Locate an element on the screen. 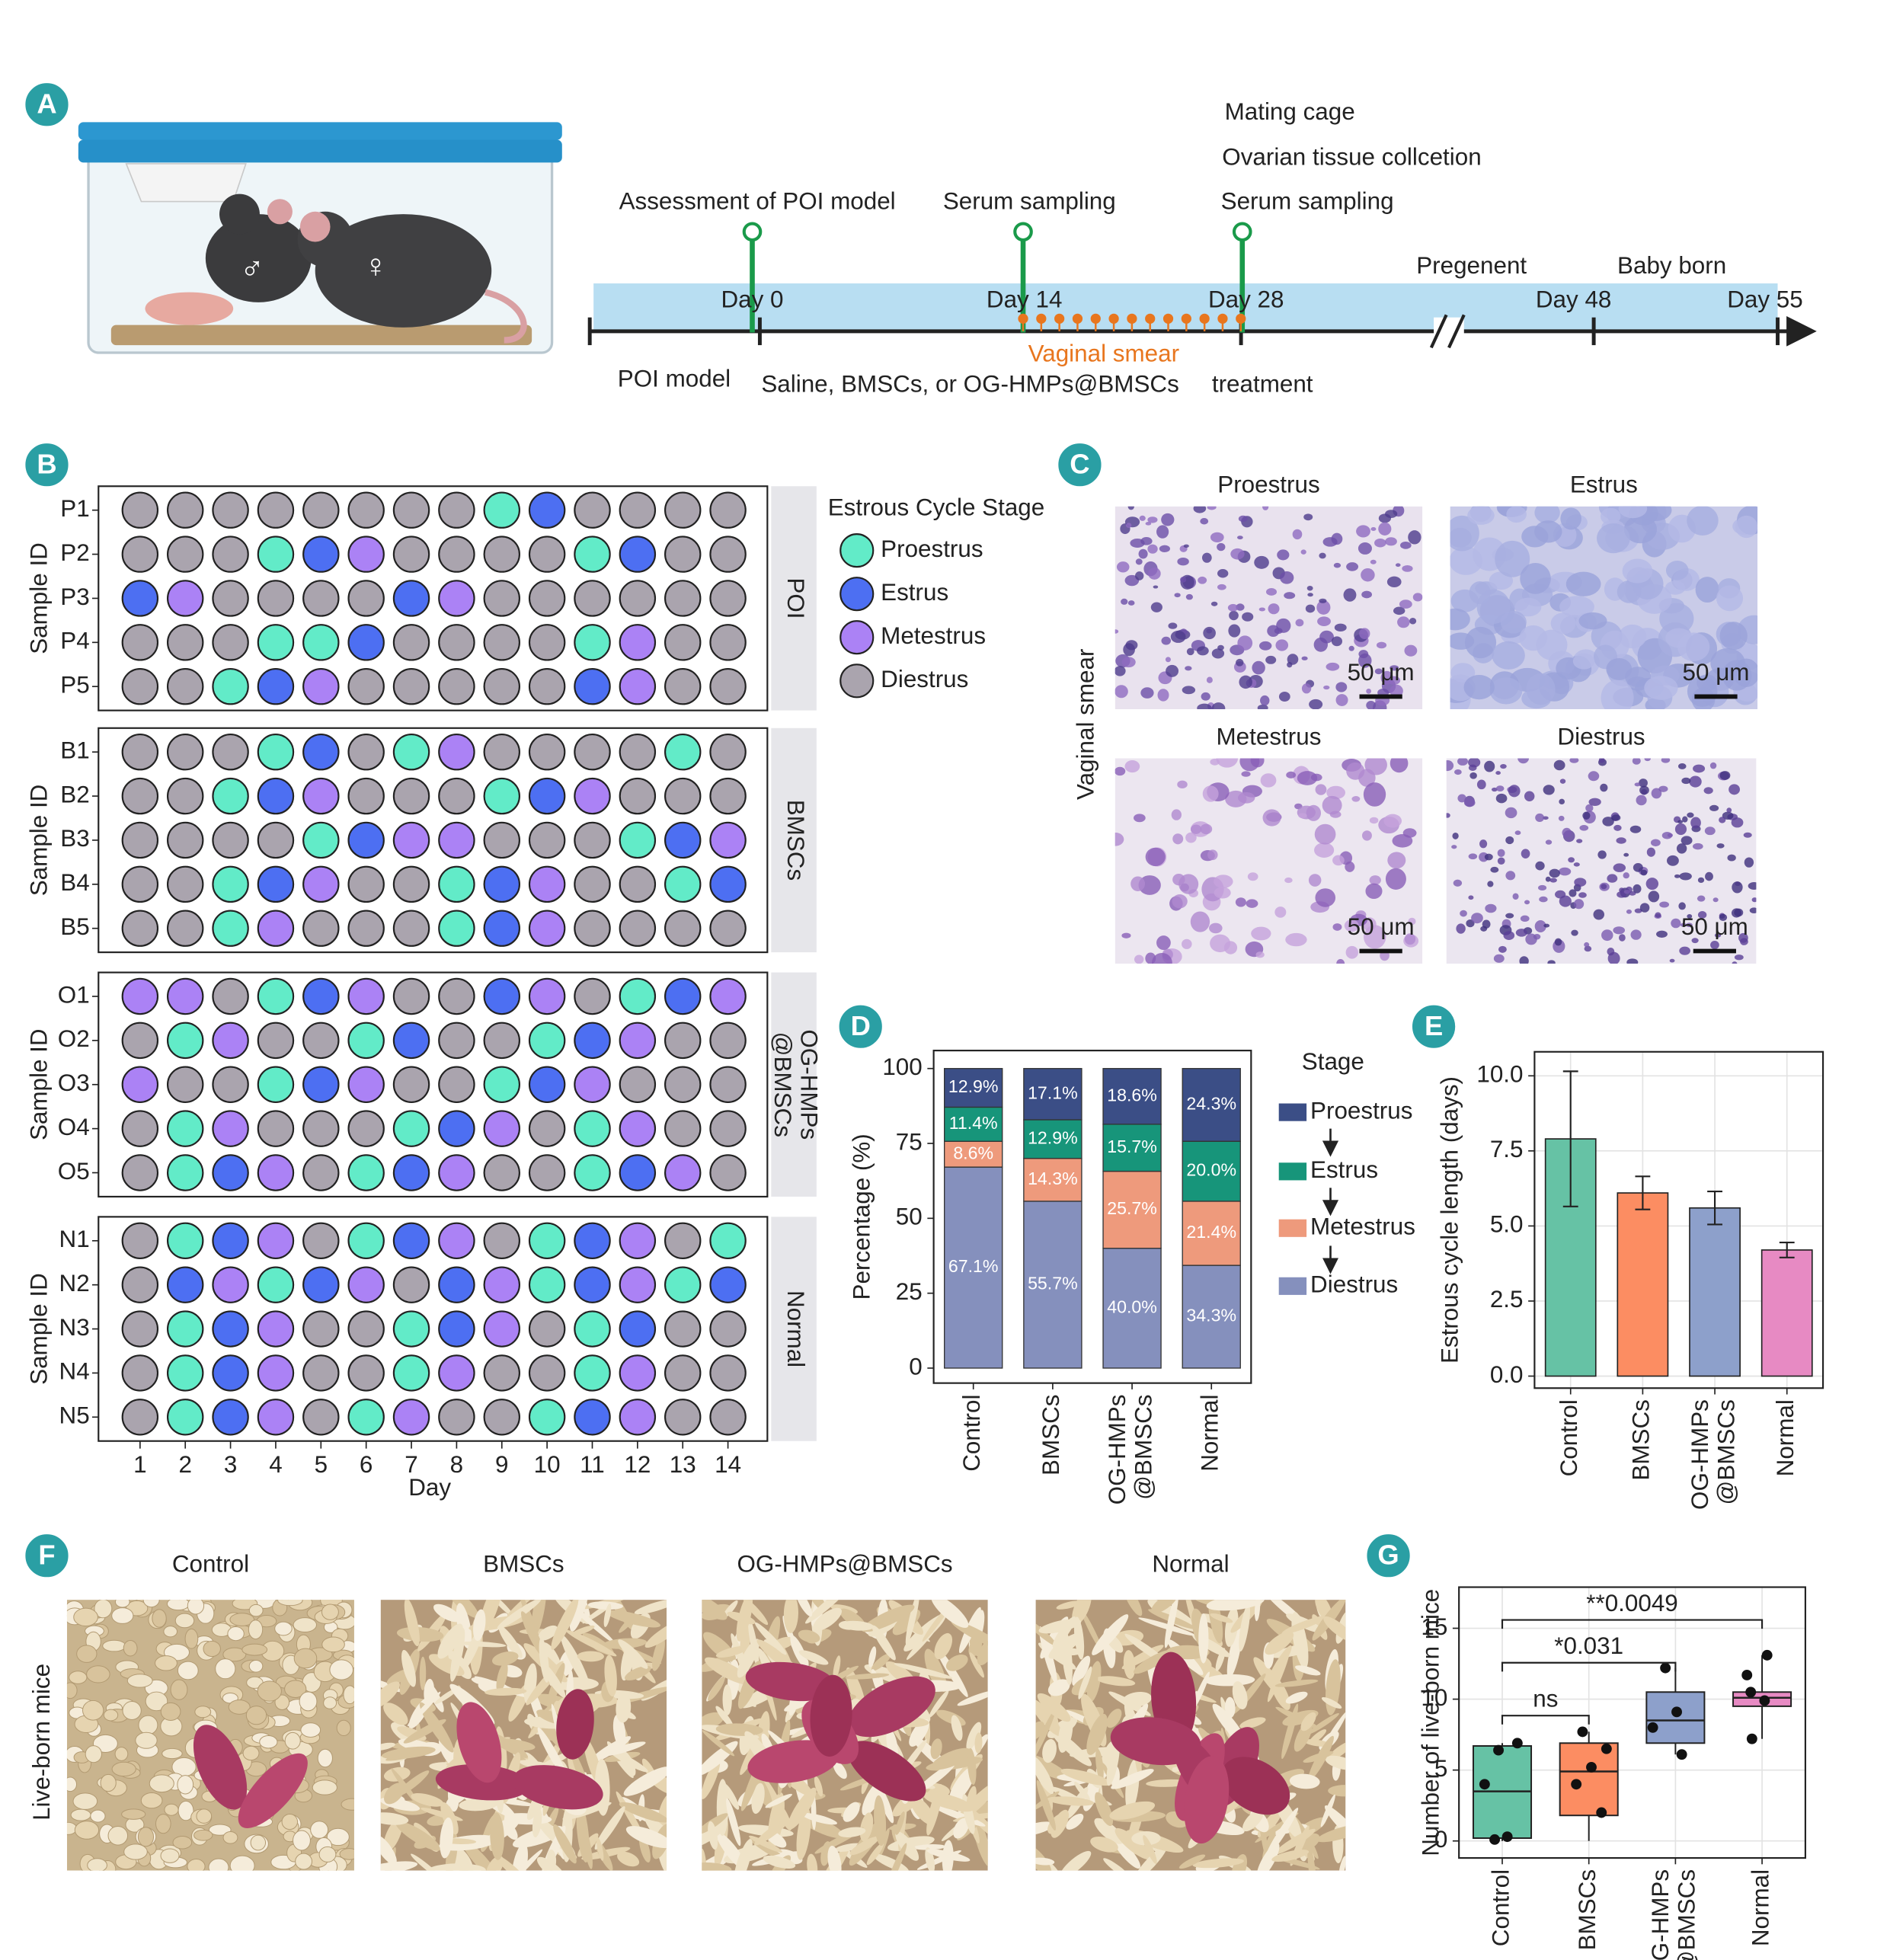  text-line: OG-HMPs is located at coordinates (1660, 1915).